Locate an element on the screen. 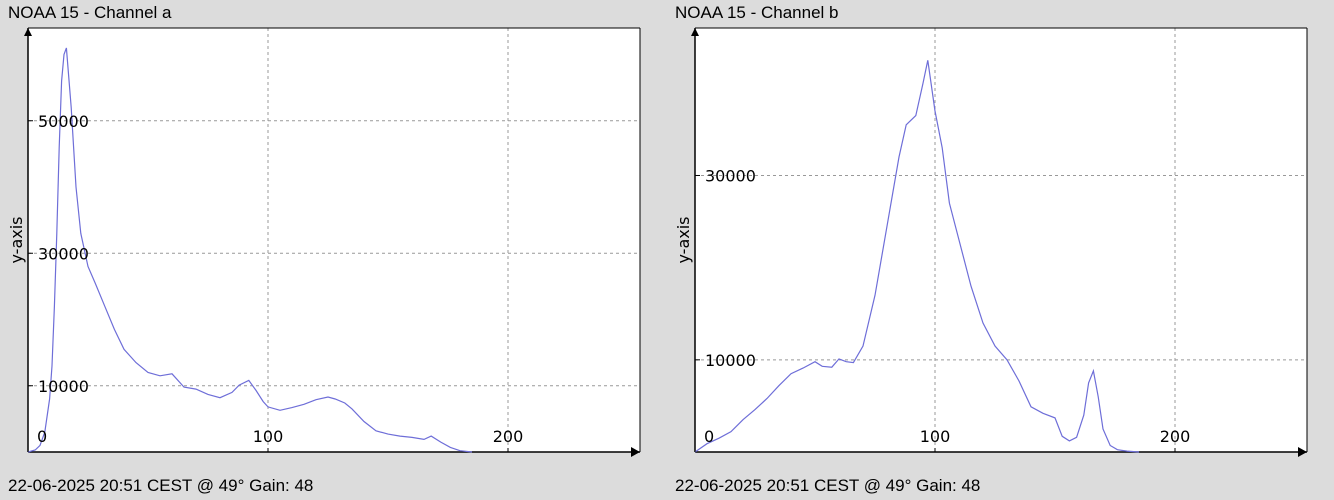 Image resolution: width=1334 pixels, height=500 pixels. chart-title: NOAA 15 - Channel b is located at coordinates (757, 12).